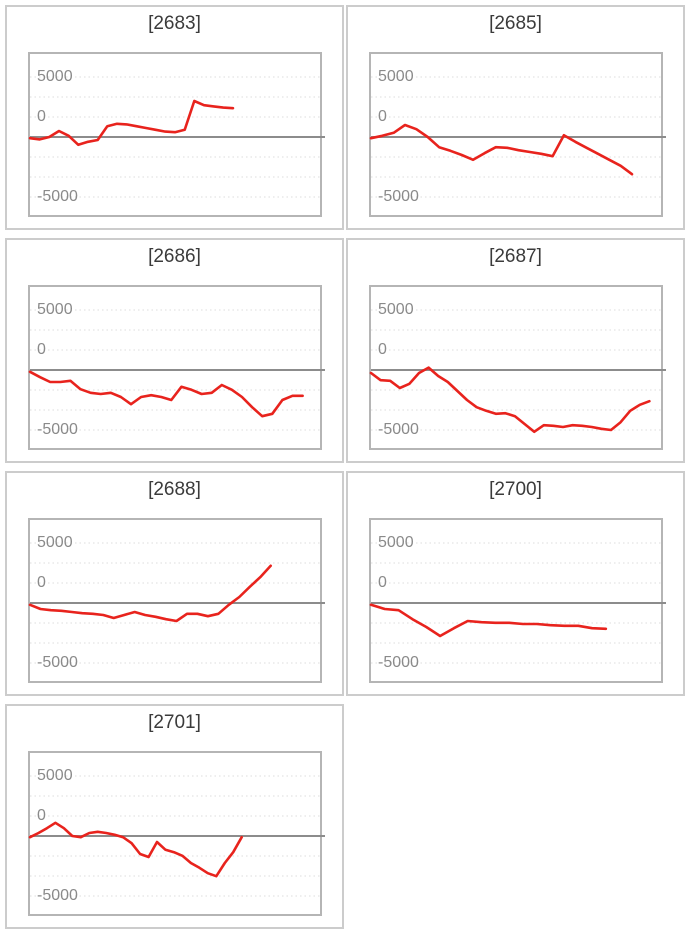 The height and width of the screenshot is (937, 690). Describe the element at coordinates (174, 489) in the screenshot. I see `chart-title: [2688]` at that location.